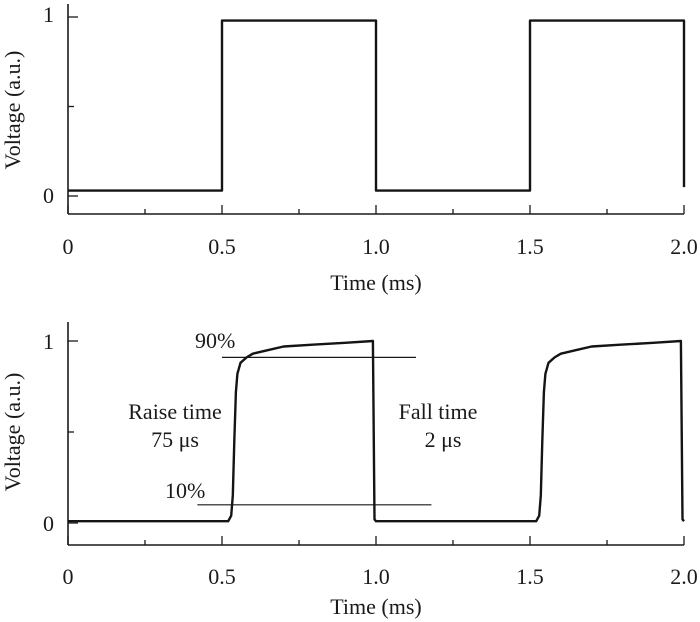 This screenshot has width=700, height=622. Describe the element at coordinates (68, 576) in the screenshot. I see `bottom-x-tick-label: 0` at that location.